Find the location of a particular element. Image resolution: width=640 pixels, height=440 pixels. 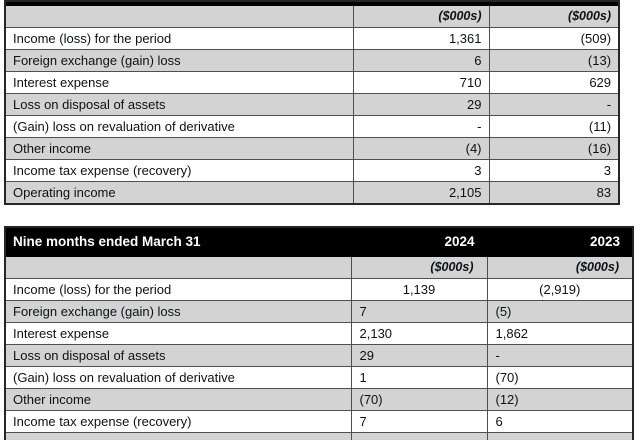

table-header-row: Nine months ended March 31 2024 2023 is located at coordinates (319, 241).